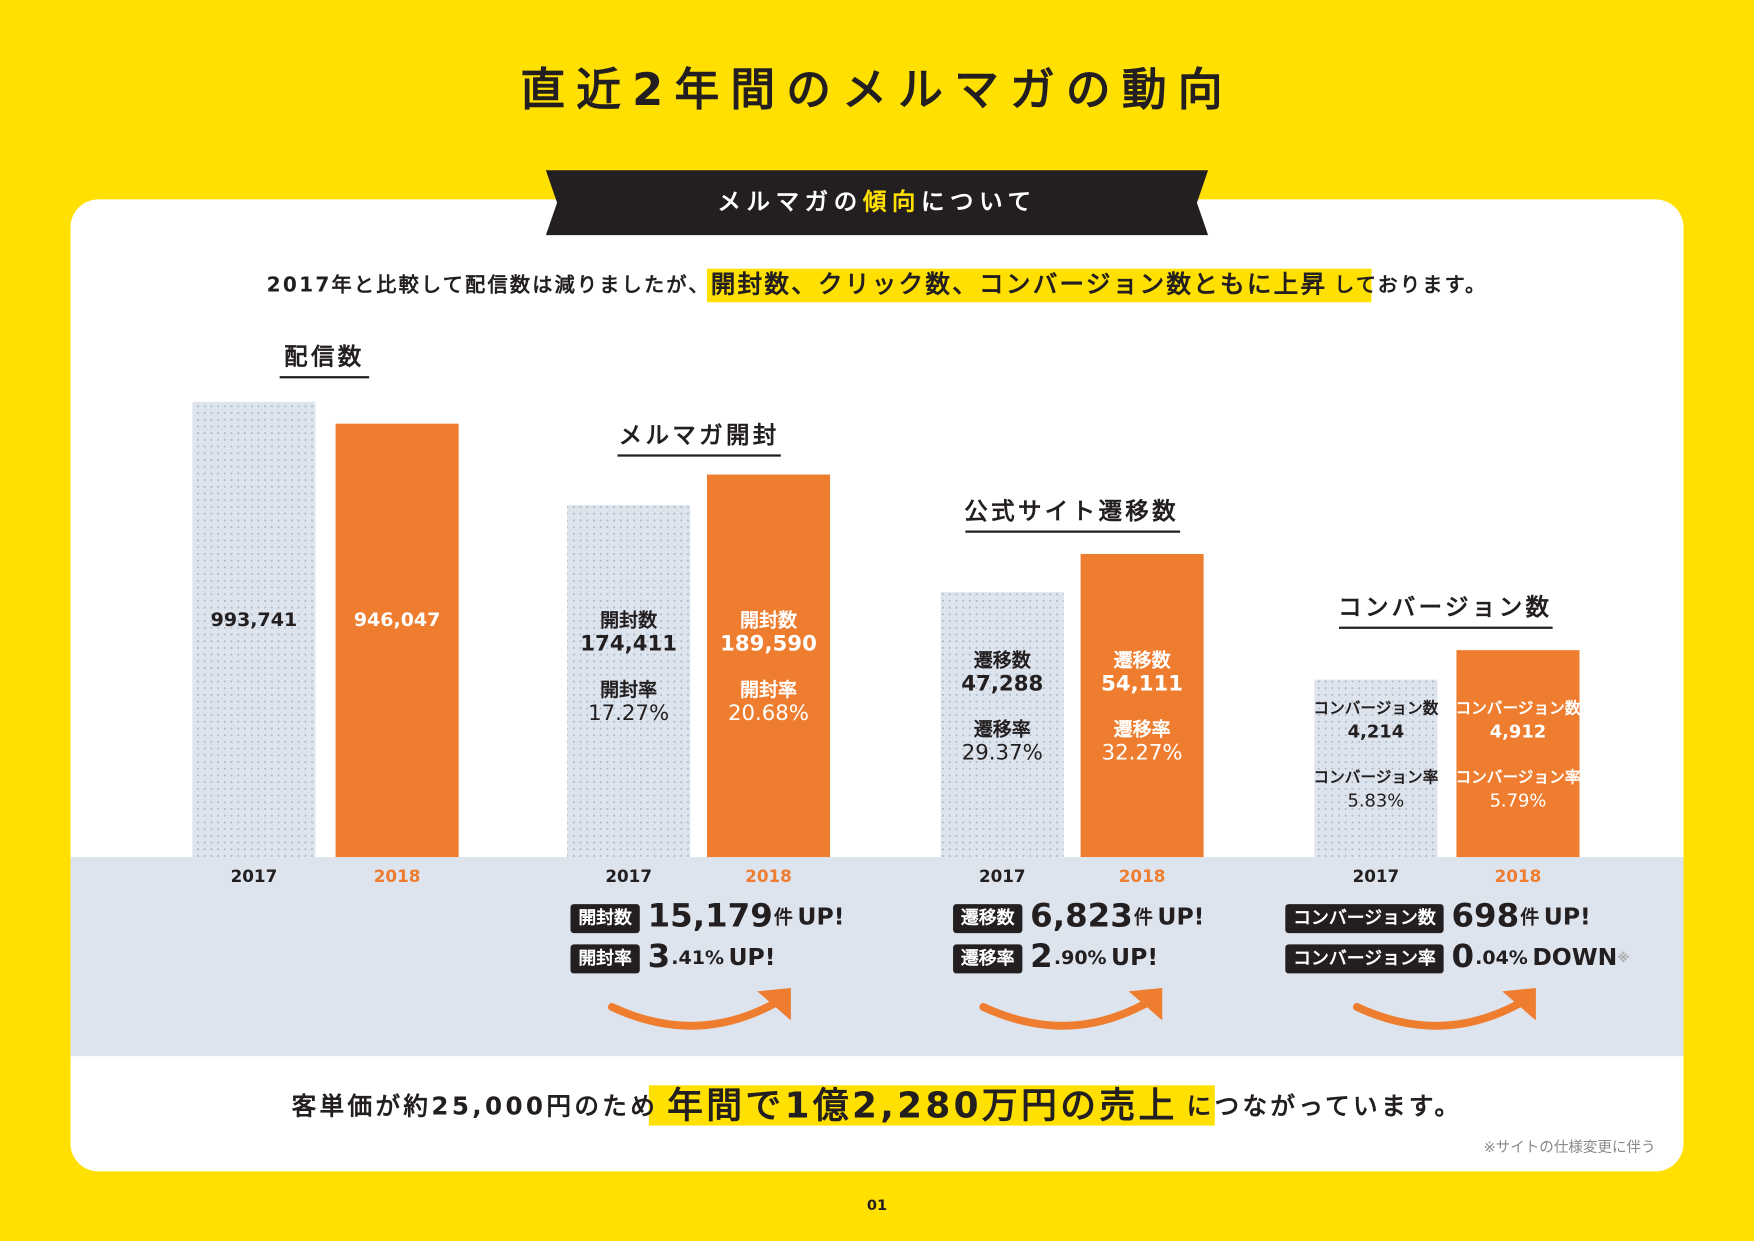  What do you see at coordinates (922, 1106) in the screenshot?
I see `conclusion-highlight: 年間で1億2,280万円の売上` at bounding box center [922, 1106].